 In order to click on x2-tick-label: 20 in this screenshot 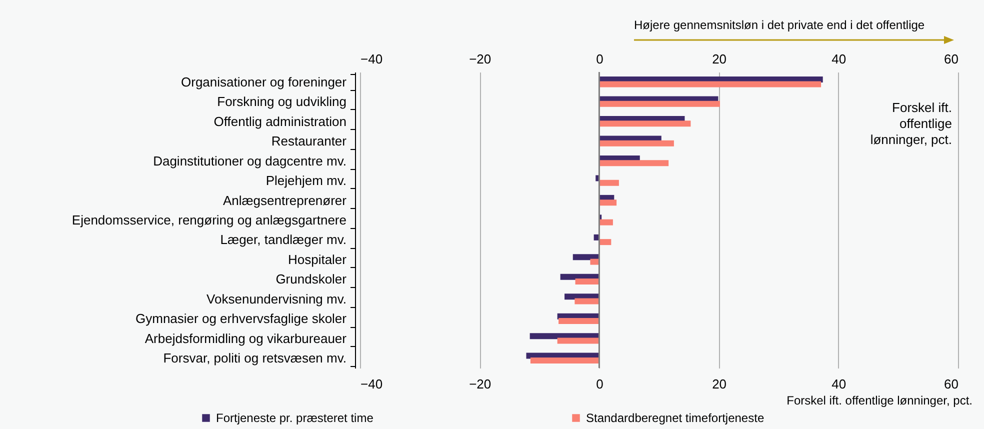, I will do `click(719, 384)`.